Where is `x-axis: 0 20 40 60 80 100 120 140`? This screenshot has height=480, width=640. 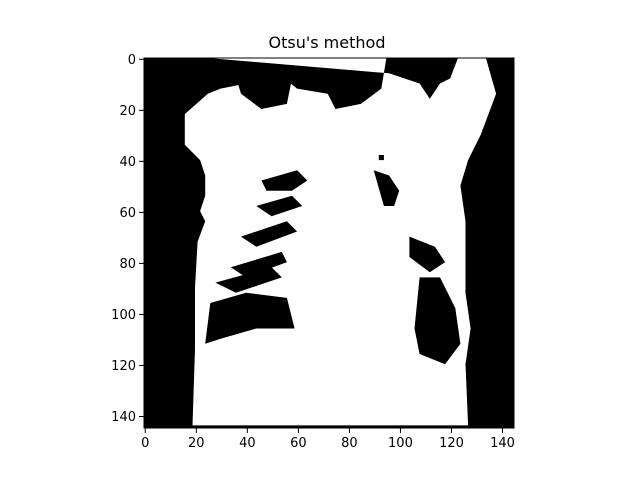
x-axis: 0 20 40 60 80 100 120 140 is located at coordinates (328, 439).